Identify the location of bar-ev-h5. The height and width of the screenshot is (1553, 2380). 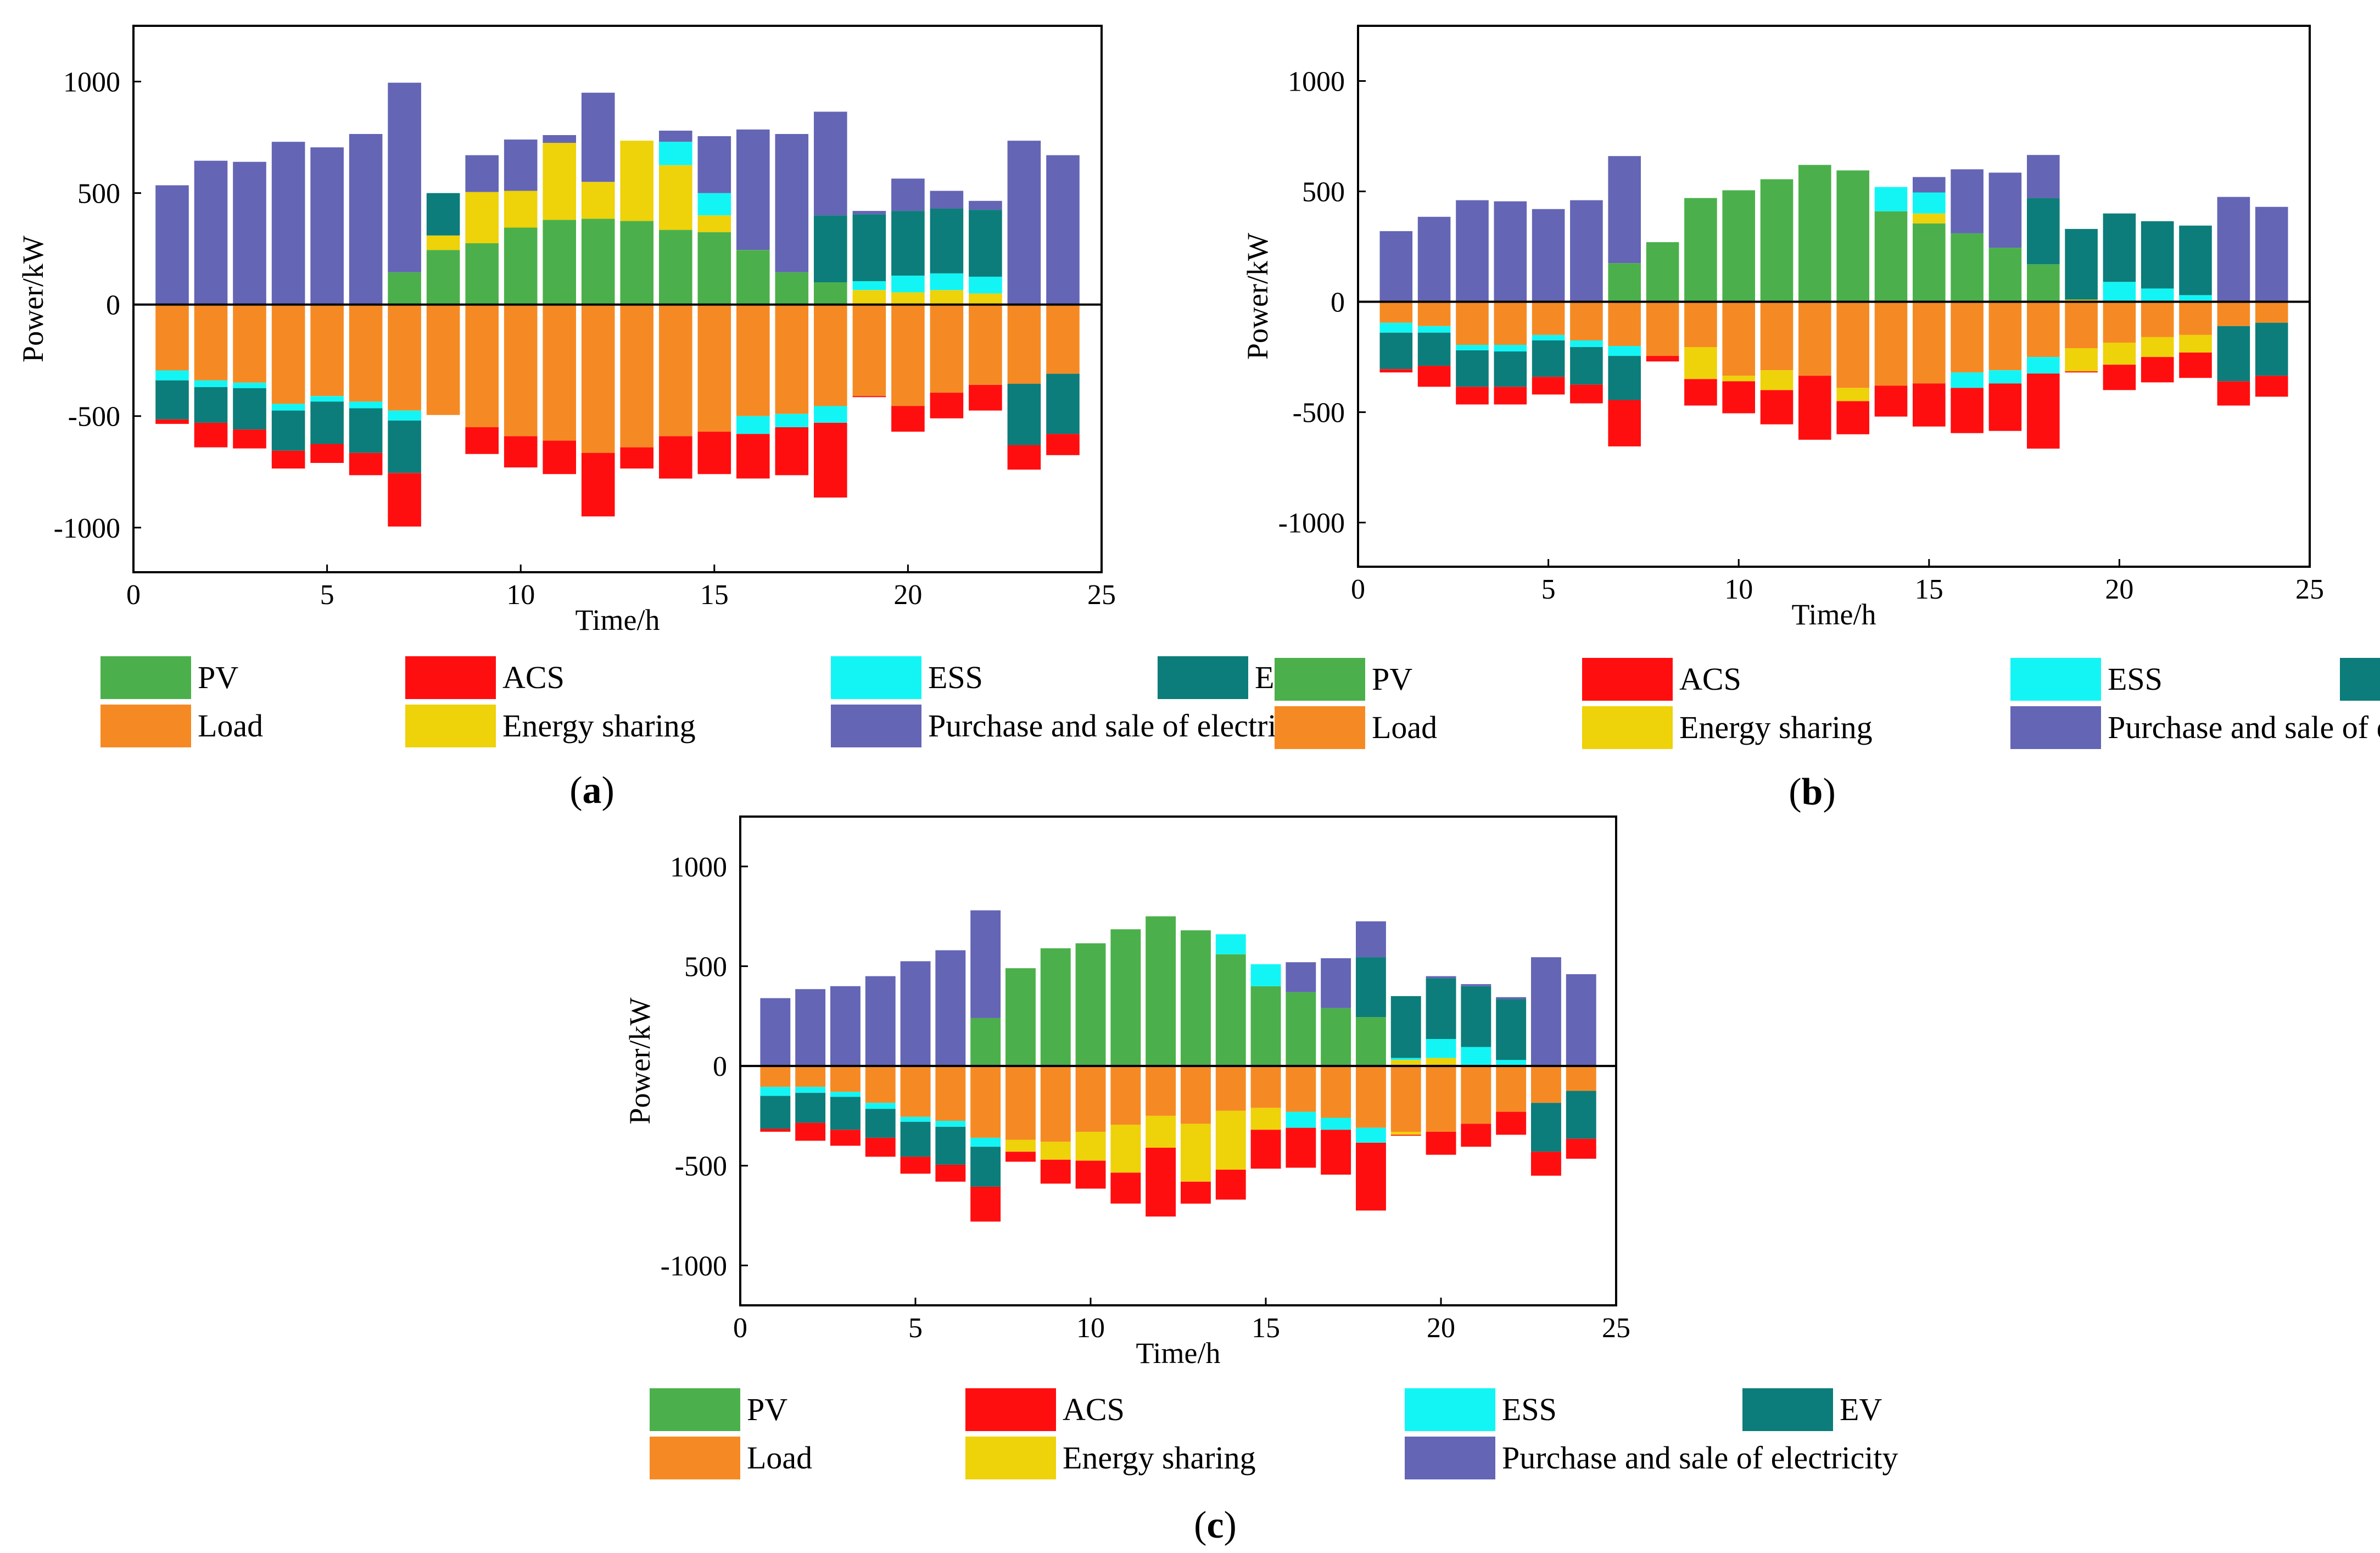
(916, 1139).